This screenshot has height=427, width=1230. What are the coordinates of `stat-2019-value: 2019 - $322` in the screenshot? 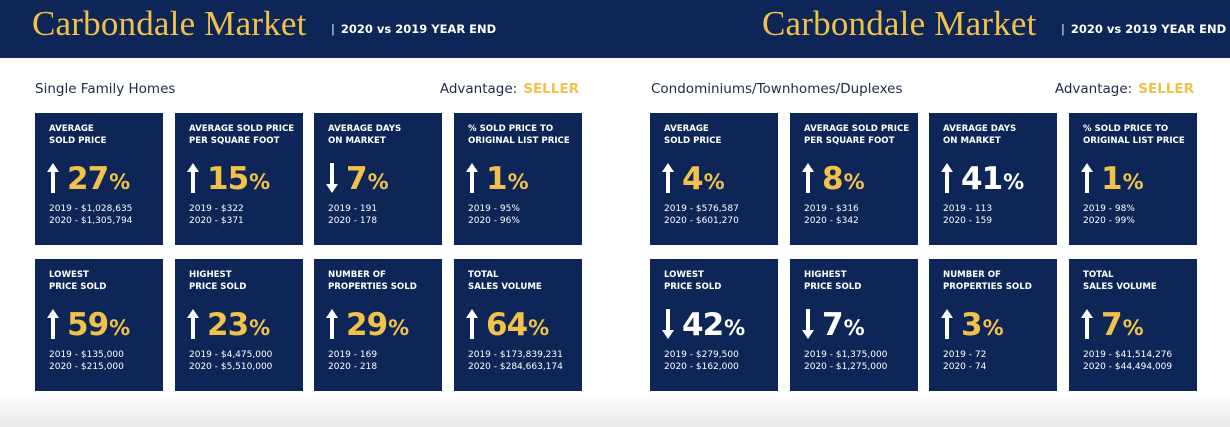 It's located at (216, 209).